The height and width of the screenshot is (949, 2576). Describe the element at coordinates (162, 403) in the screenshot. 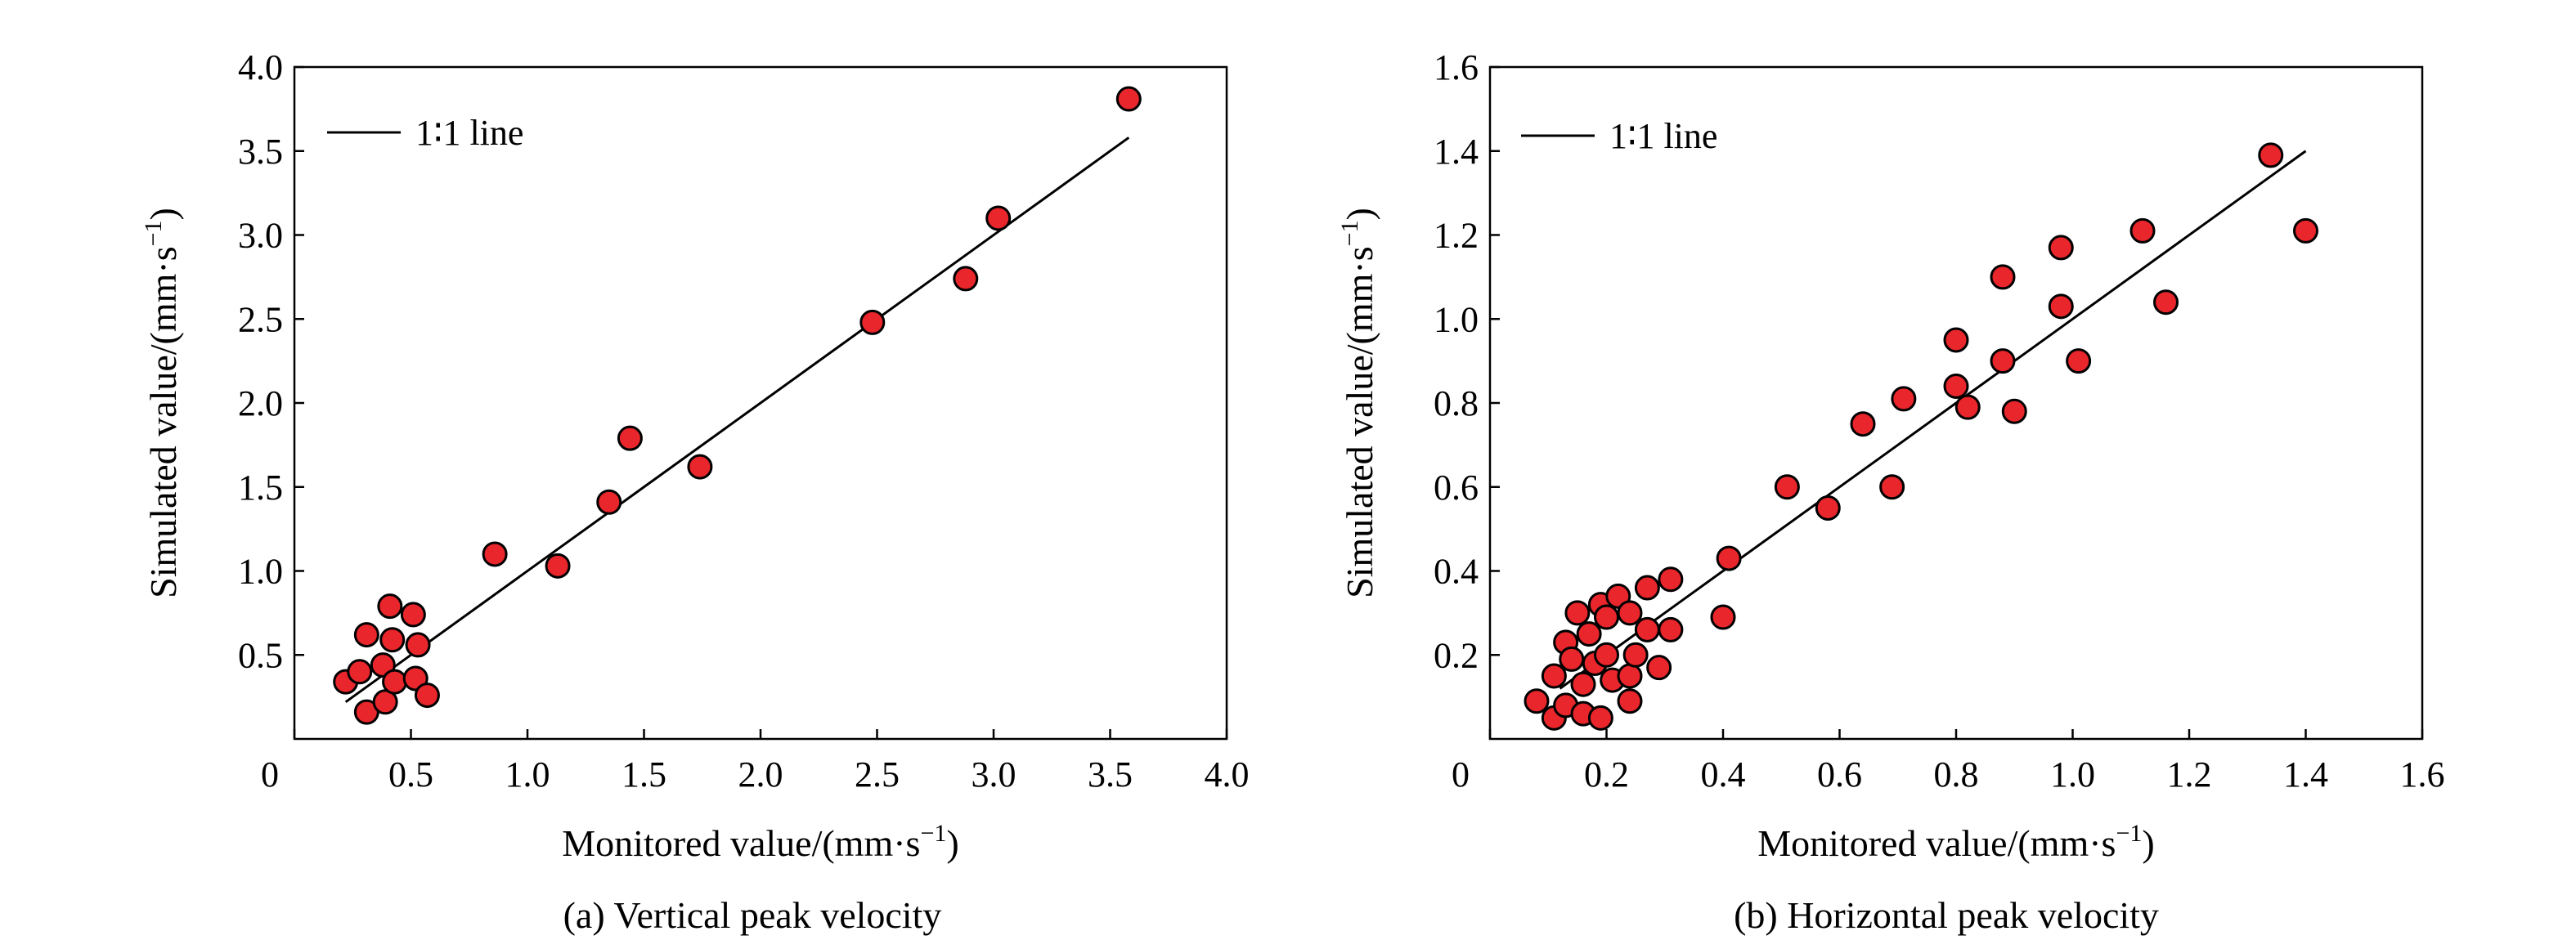

I see `panel-a-y-axis-label: Simulated value/(mm·s−1)` at that location.